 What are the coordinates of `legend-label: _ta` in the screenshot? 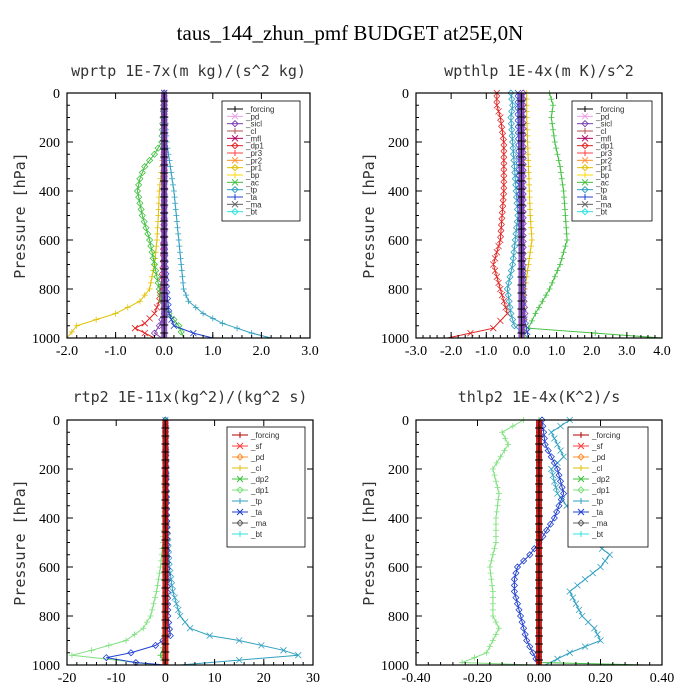 It's located at (256, 512).